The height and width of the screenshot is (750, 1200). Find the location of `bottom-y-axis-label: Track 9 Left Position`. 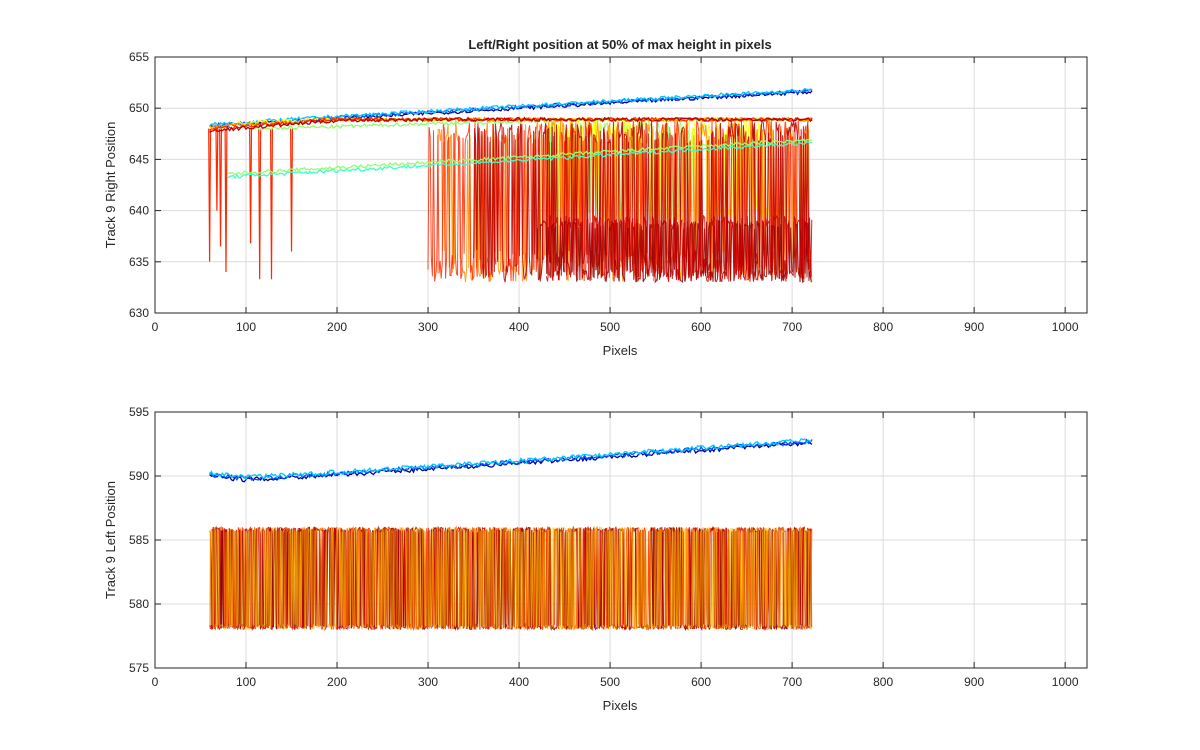

bottom-y-axis-label: Track 9 Left Position is located at coordinates (110, 540).